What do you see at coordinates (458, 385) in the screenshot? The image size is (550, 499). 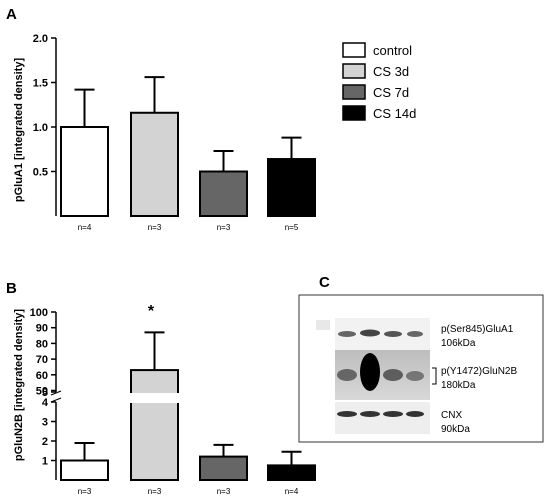 I see `blot-label-gluN2B-kda: 180kDa` at bounding box center [458, 385].